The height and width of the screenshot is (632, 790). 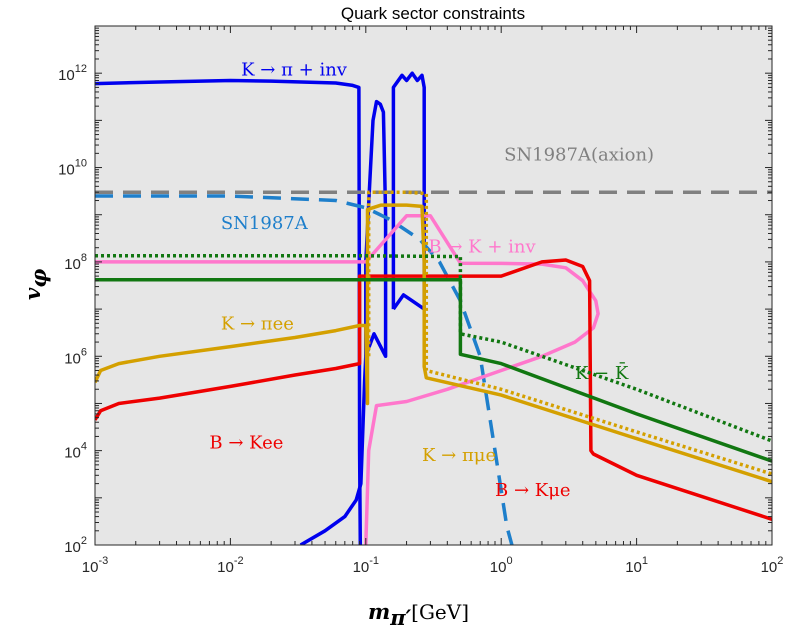 I want to click on series-annotation: SN1987A(axion), so click(x=579, y=155).